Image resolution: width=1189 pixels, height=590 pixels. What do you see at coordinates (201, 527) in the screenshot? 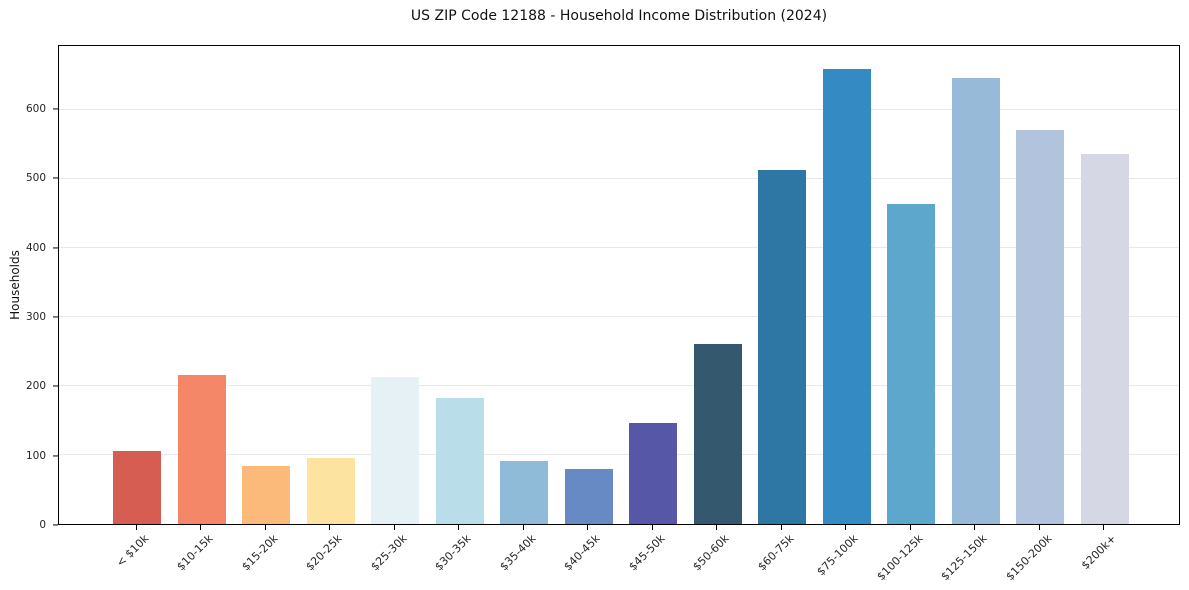
I see `x-tick-mark-$10-15k` at bounding box center [201, 527].